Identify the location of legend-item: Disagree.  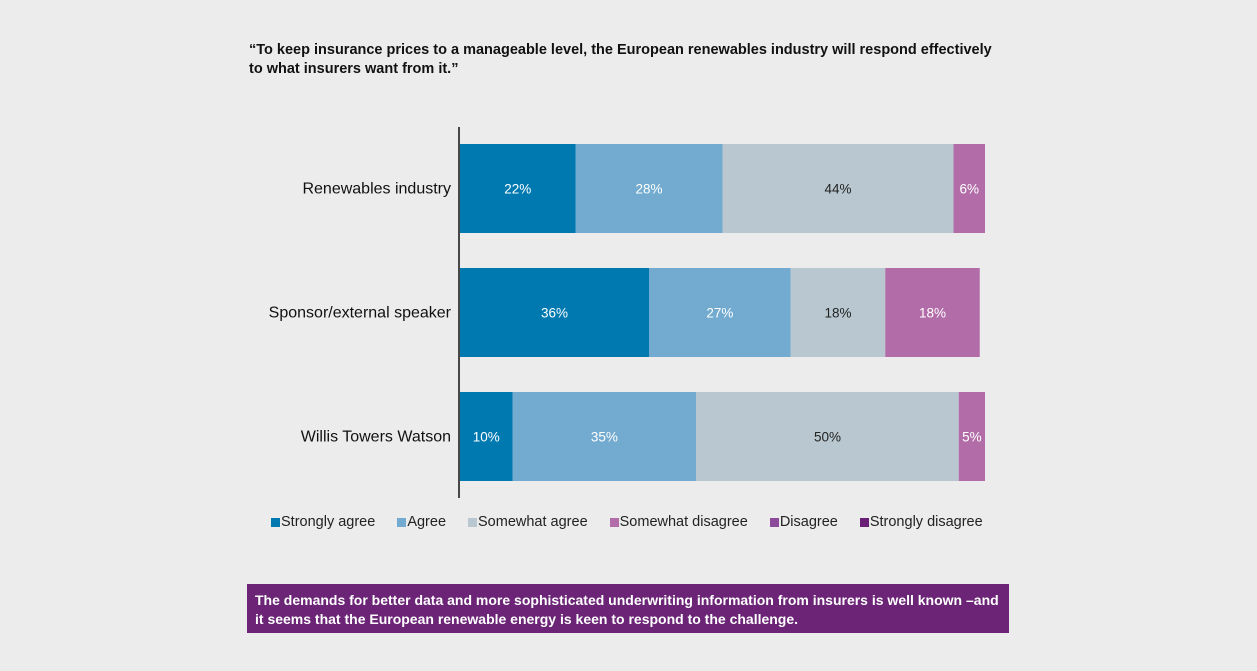
(803, 522).